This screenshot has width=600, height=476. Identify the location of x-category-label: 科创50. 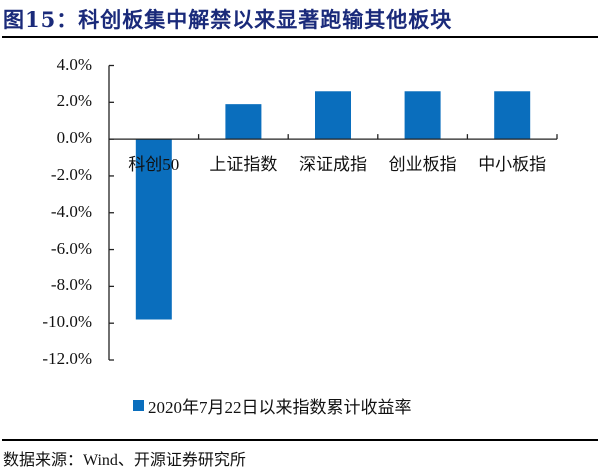
(154, 165).